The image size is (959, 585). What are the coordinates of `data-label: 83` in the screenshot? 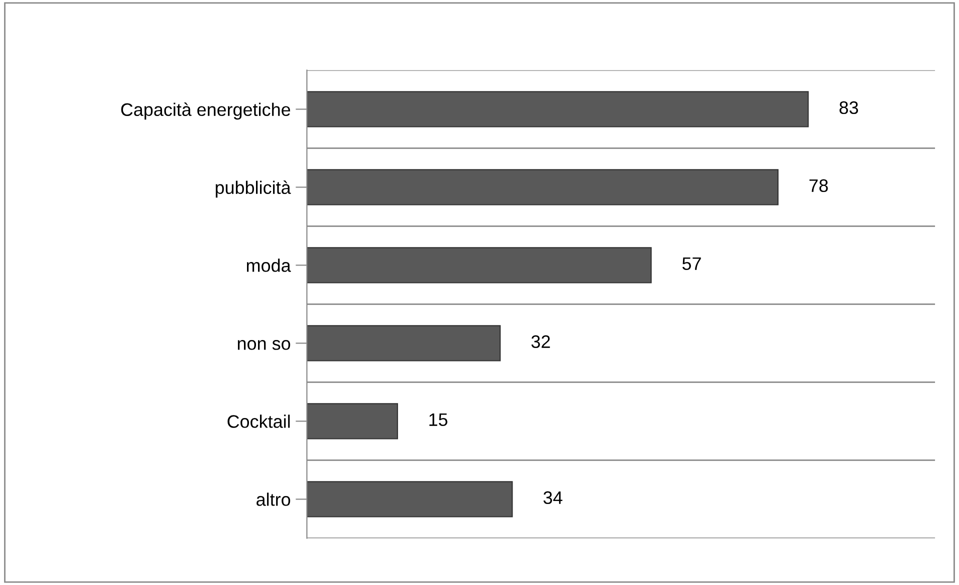 It's located at (849, 107).